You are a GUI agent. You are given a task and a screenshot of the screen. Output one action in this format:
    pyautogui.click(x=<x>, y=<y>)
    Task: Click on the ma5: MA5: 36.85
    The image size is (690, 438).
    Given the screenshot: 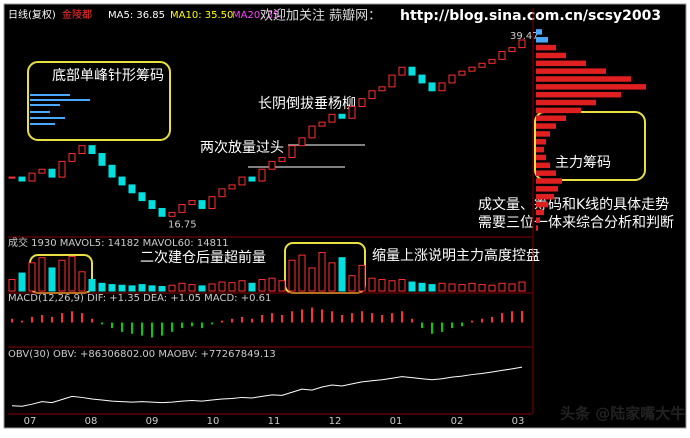 What is the action you would take?
    pyautogui.click(x=136, y=15)
    